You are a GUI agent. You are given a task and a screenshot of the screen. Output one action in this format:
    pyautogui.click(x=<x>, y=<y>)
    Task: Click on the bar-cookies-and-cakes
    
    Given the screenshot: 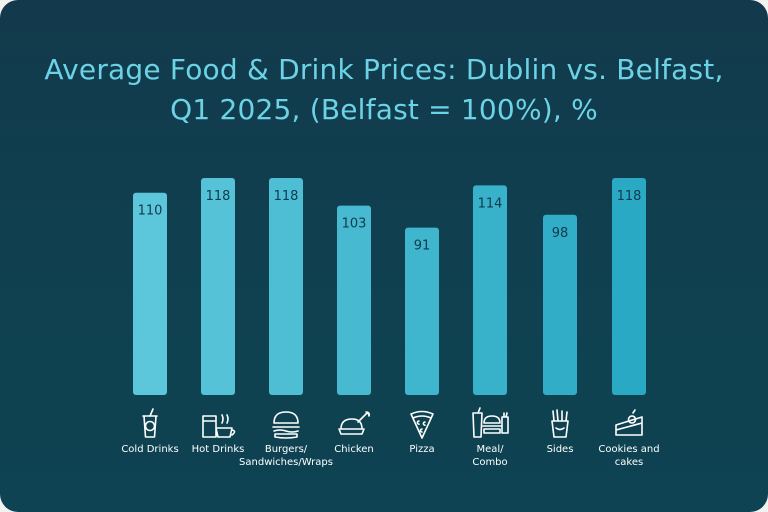 What is the action you would take?
    pyautogui.click(x=629, y=286)
    